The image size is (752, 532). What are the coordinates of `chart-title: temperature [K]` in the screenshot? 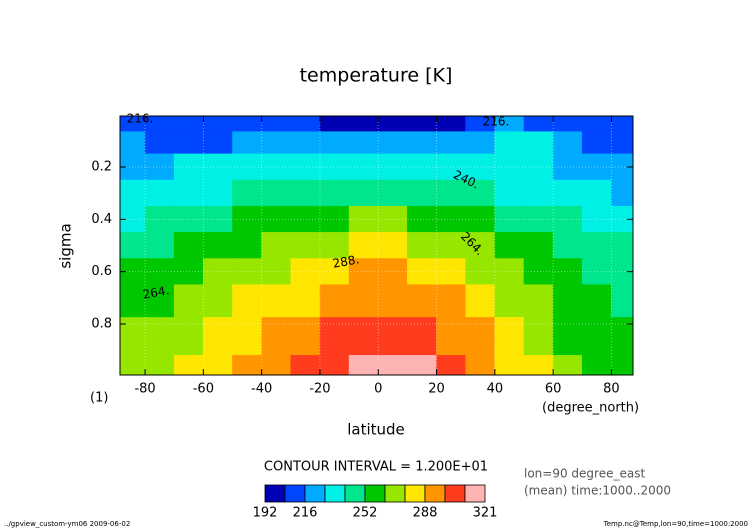 It's located at (376, 76).